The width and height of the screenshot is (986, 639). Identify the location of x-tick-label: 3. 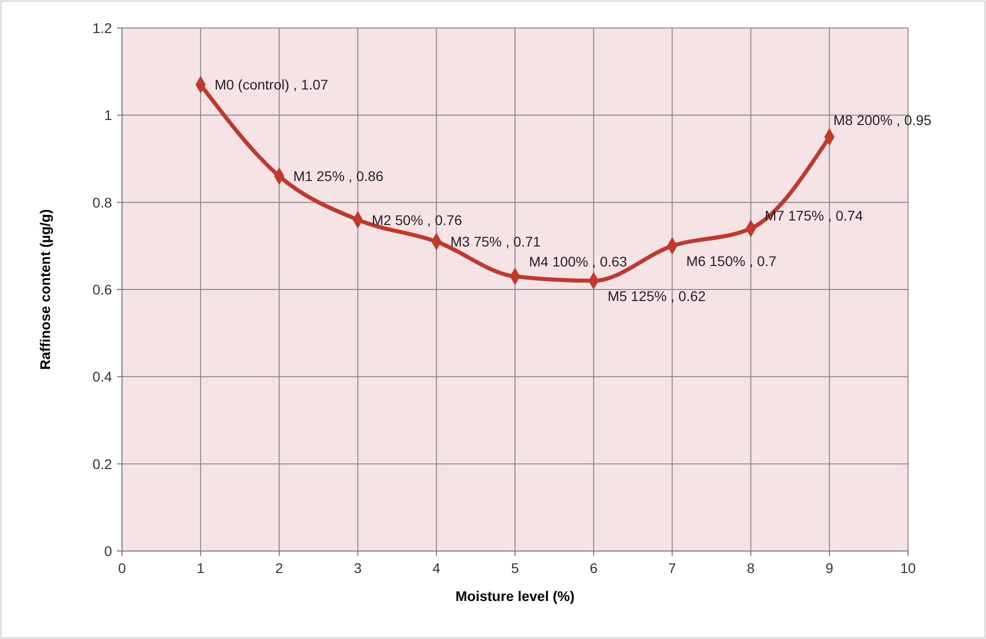
(358, 568).